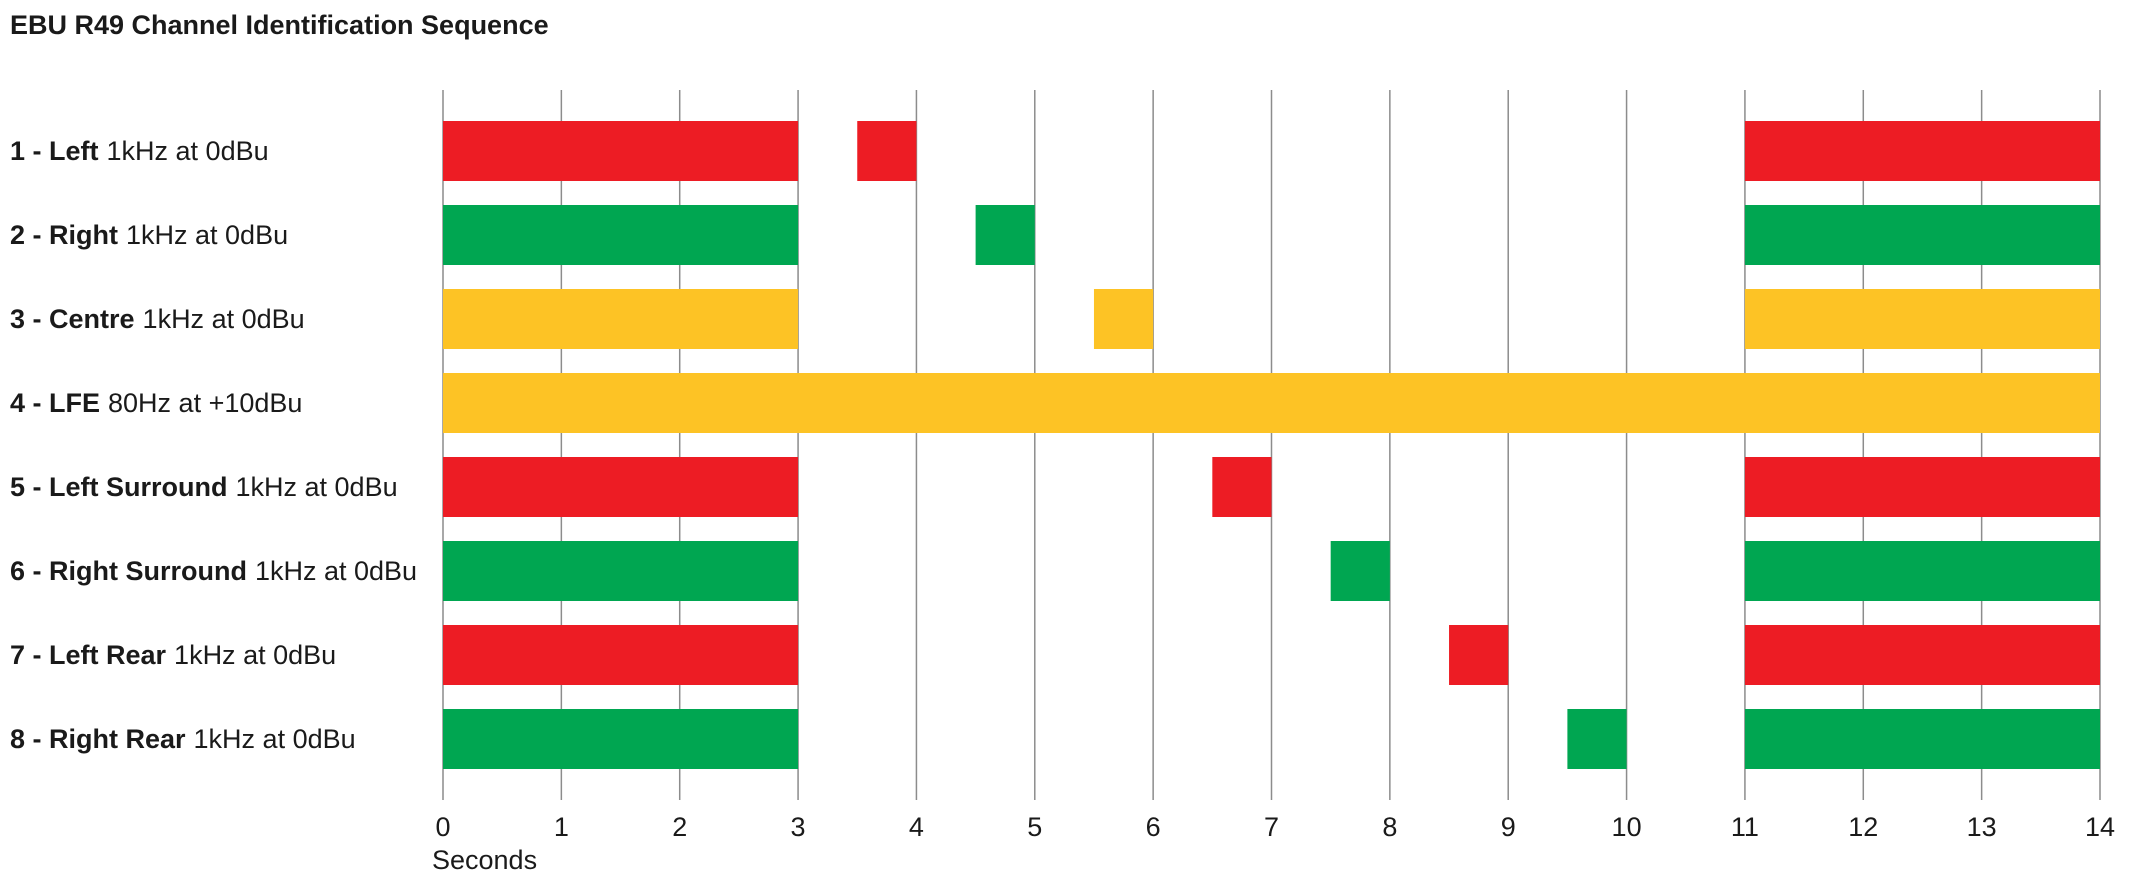  I want to click on channel-name: 3 - Centre, so click(72, 319).